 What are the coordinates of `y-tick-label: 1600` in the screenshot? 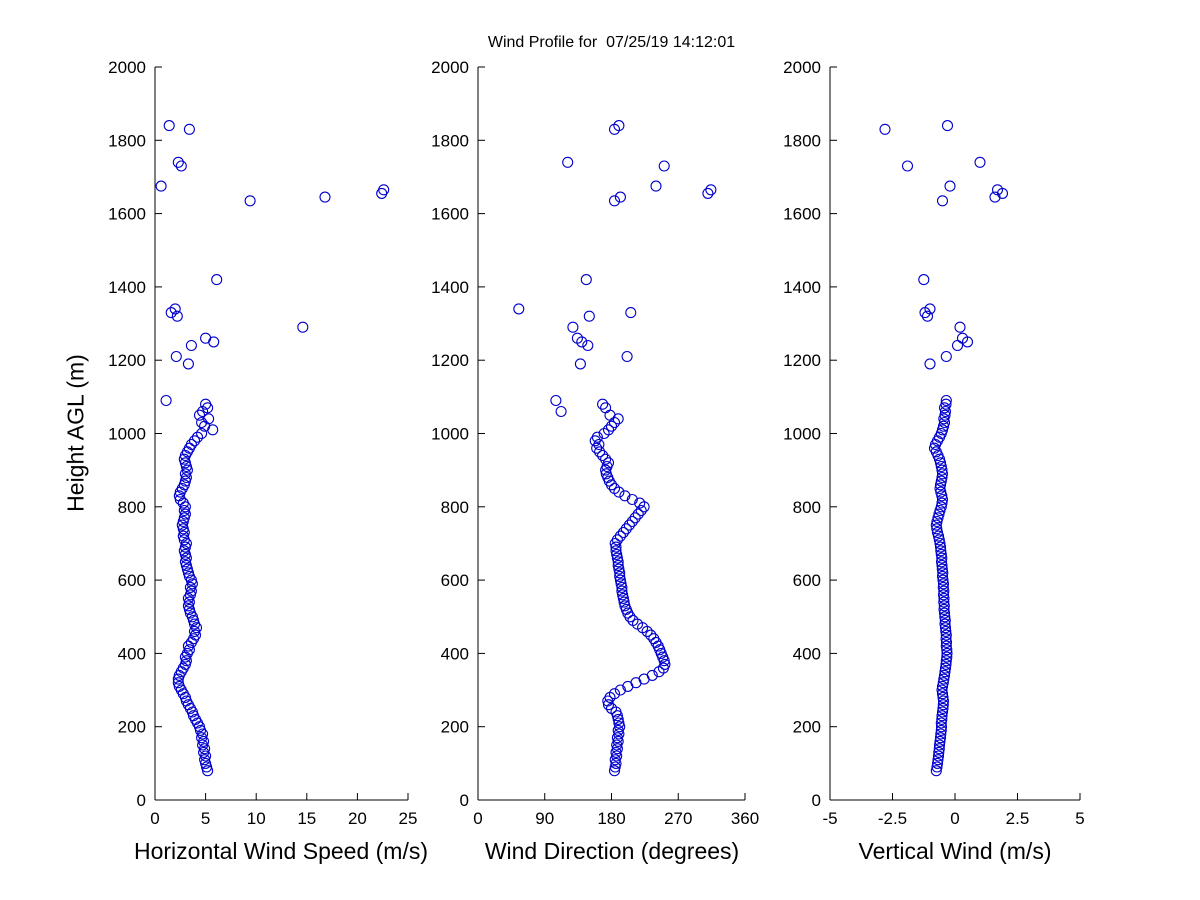 It's located at (450, 214).